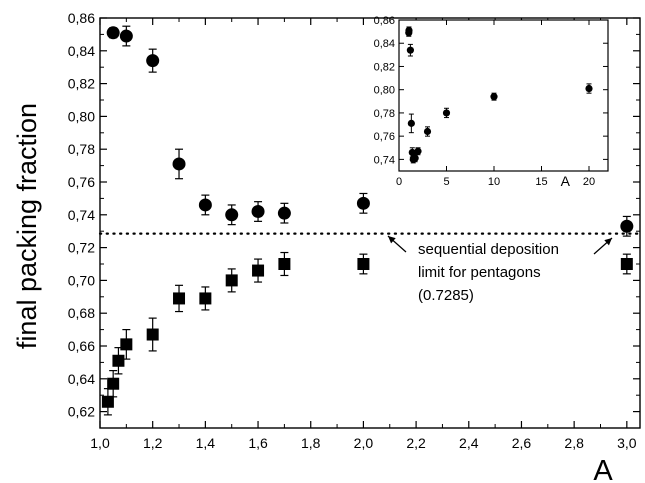 The width and height of the screenshot is (645, 483). What do you see at coordinates (81, 346) in the screenshot?
I see `y-tick-label: 0,66` at bounding box center [81, 346].